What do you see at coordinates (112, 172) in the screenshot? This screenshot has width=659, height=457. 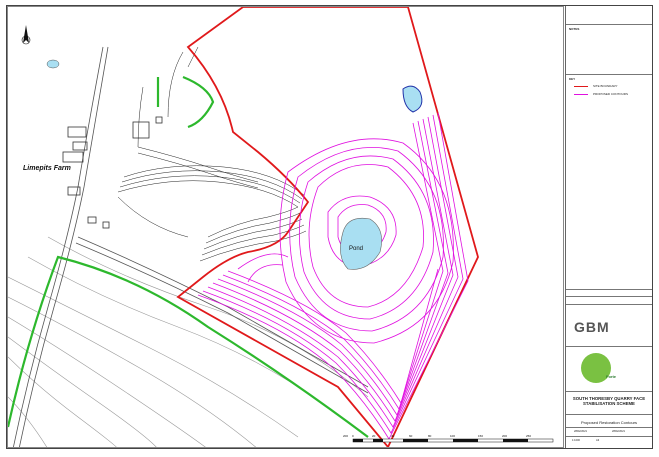 I see `farm-buildings` at bounding box center [112, 172].